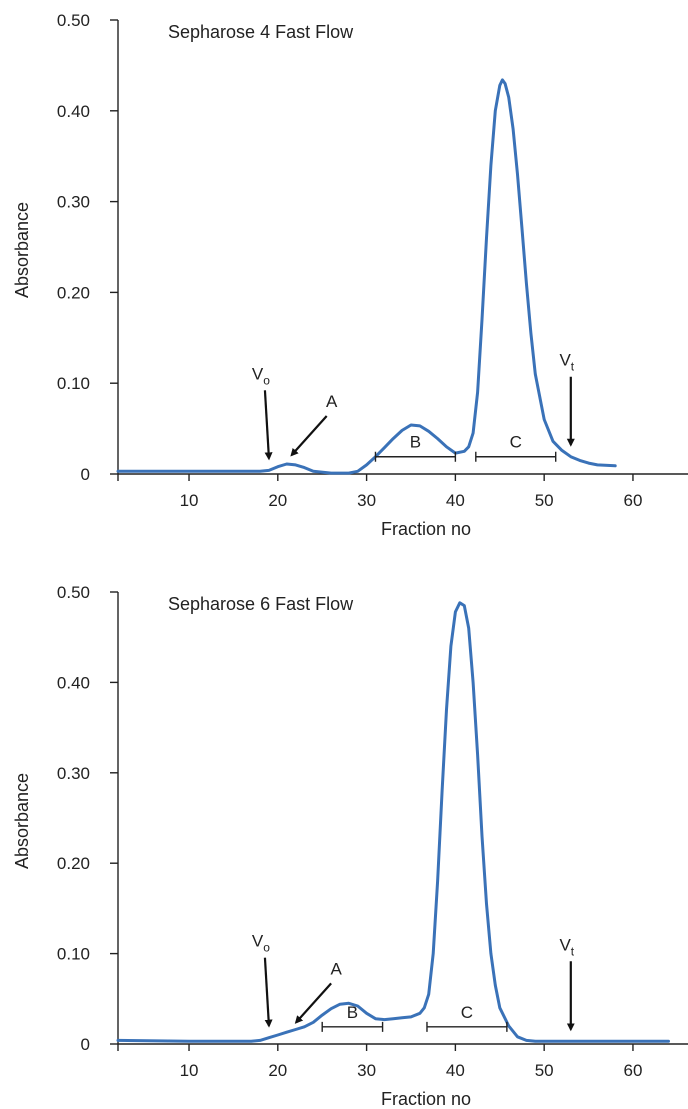 This screenshot has width=688, height=1109. What do you see at coordinates (261, 604) in the screenshot?
I see `chart-title: Sepharose 6 Fast Flow` at bounding box center [261, 604].